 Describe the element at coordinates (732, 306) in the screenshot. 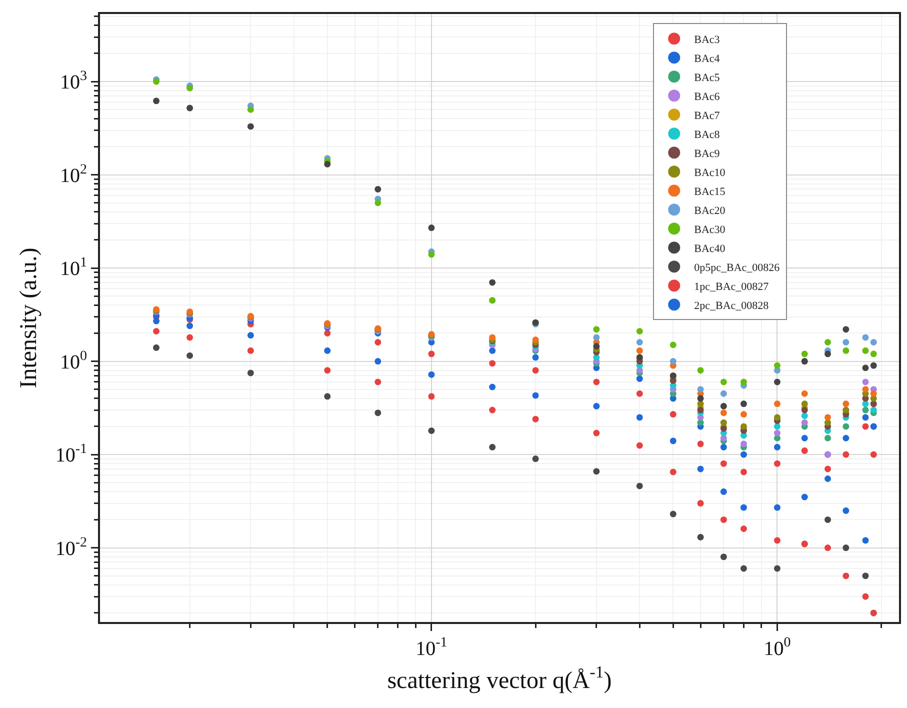

I see `legend-label: 2pc_BAc_00828` at that location.